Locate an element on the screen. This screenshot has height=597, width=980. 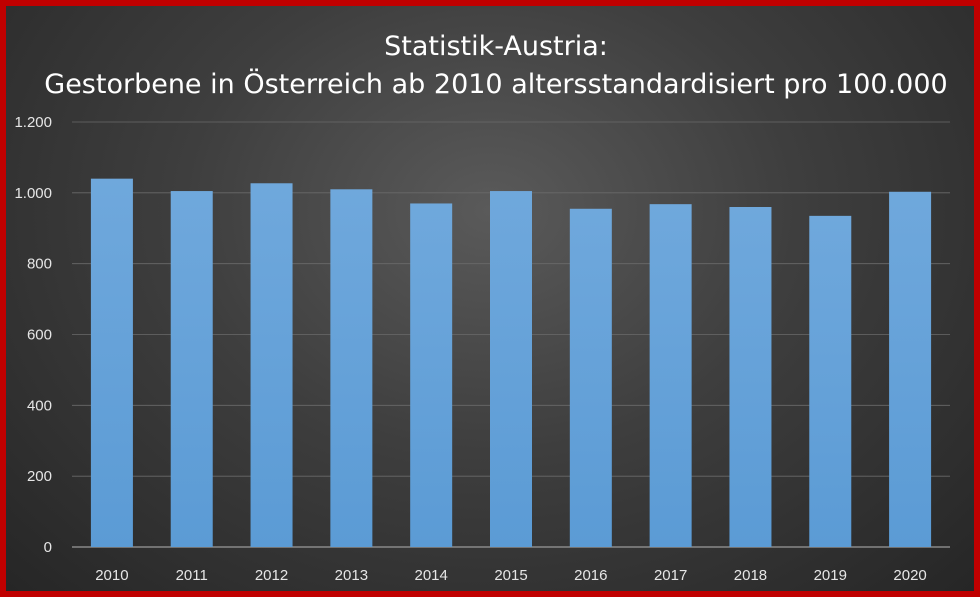
x-tick-label: 2010 is located at coordinates (111, 575).